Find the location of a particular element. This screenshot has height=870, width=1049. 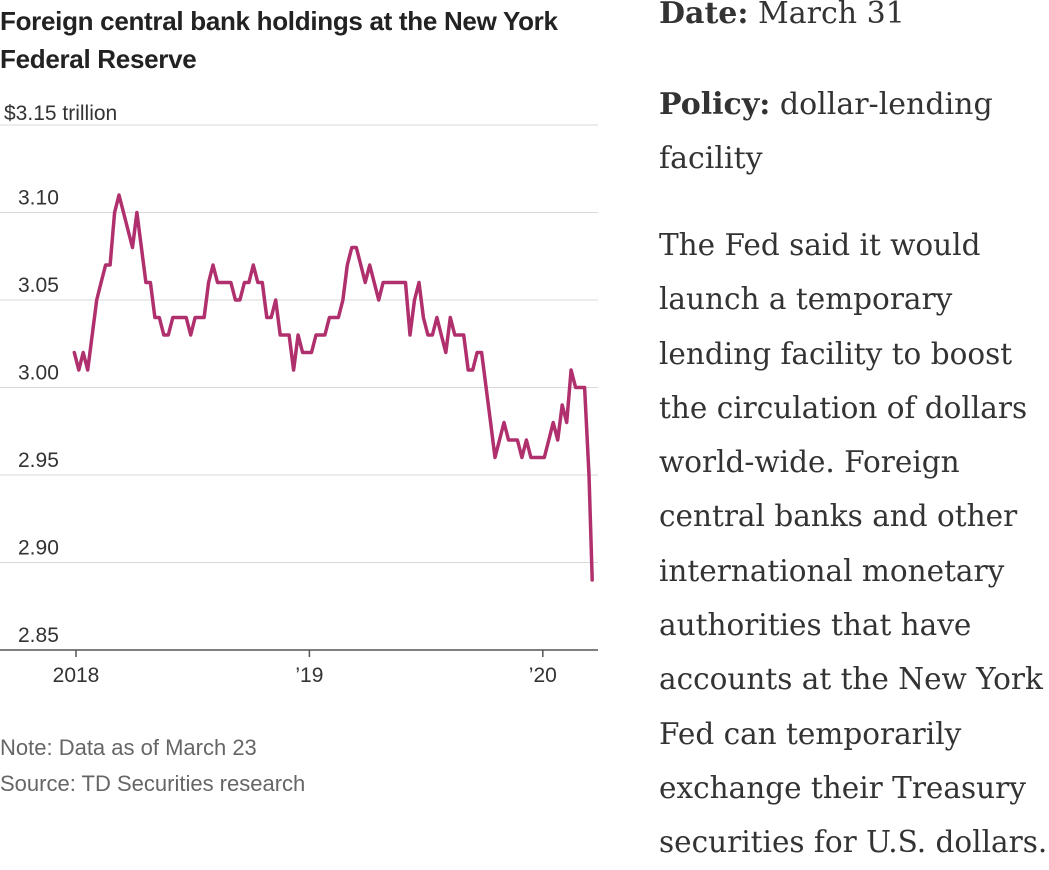

policy-label: Policy: is located at coordinates (715, 104).